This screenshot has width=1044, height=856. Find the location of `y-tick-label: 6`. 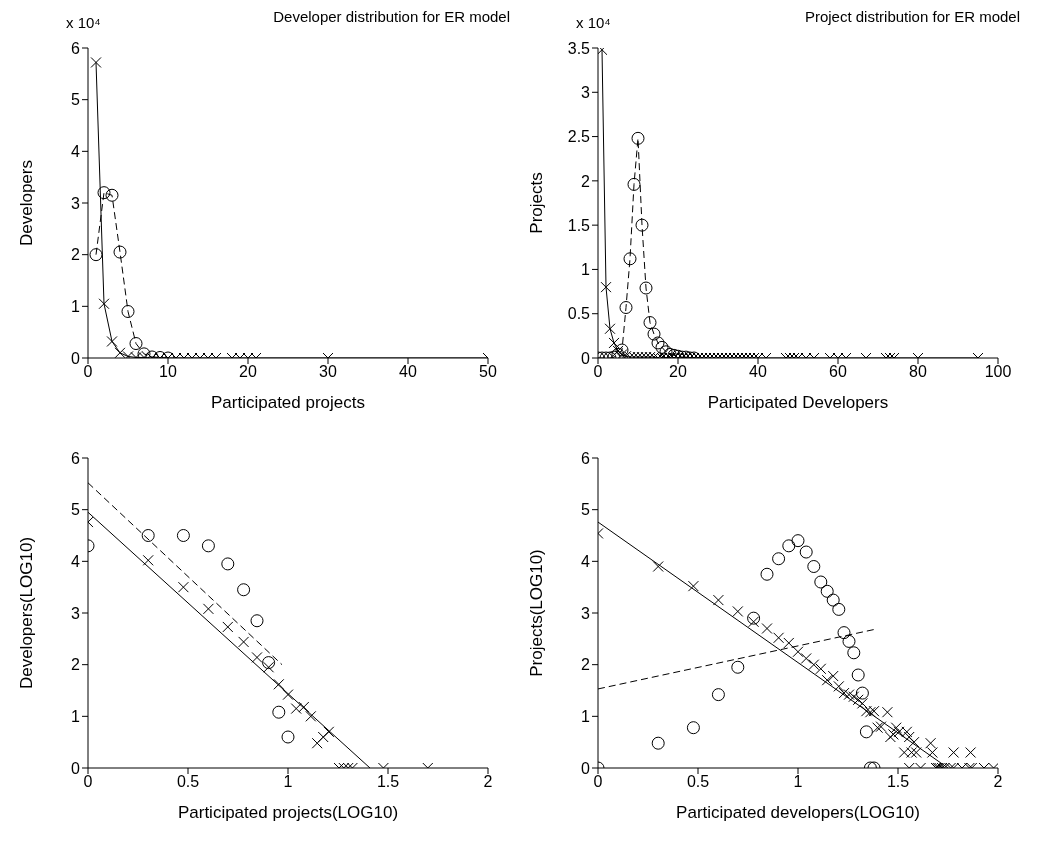

y-tick-label: 6 is located at coordinates (586, 458).